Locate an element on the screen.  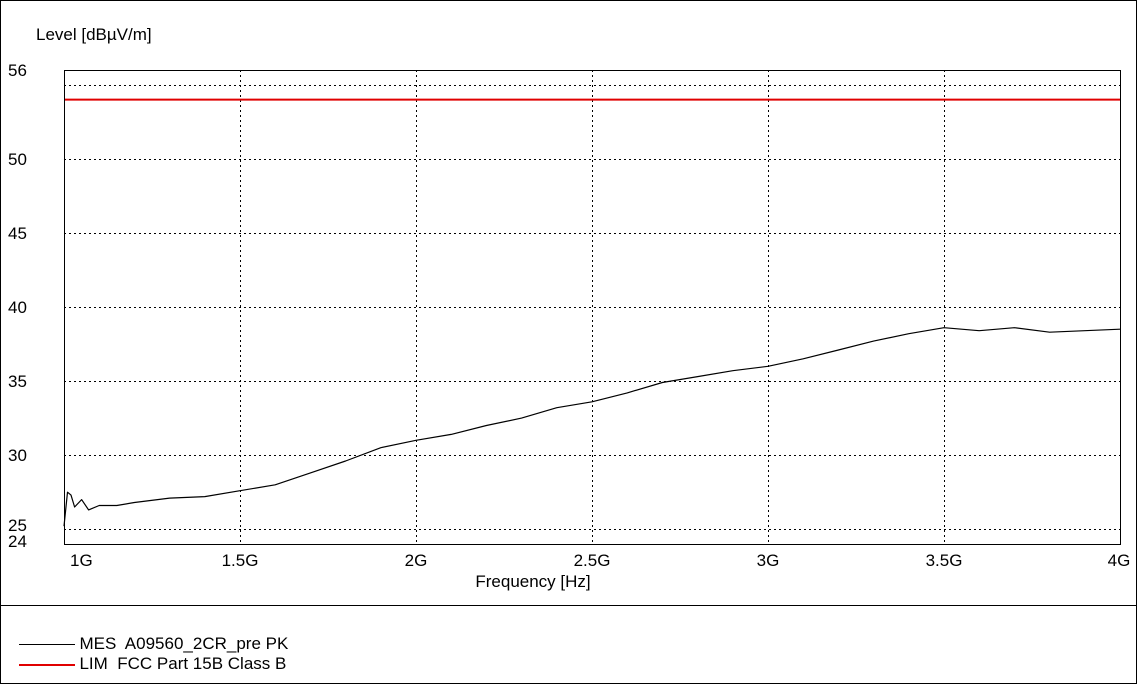
x-tick-label: 2G is located at coordinates (416, 560).